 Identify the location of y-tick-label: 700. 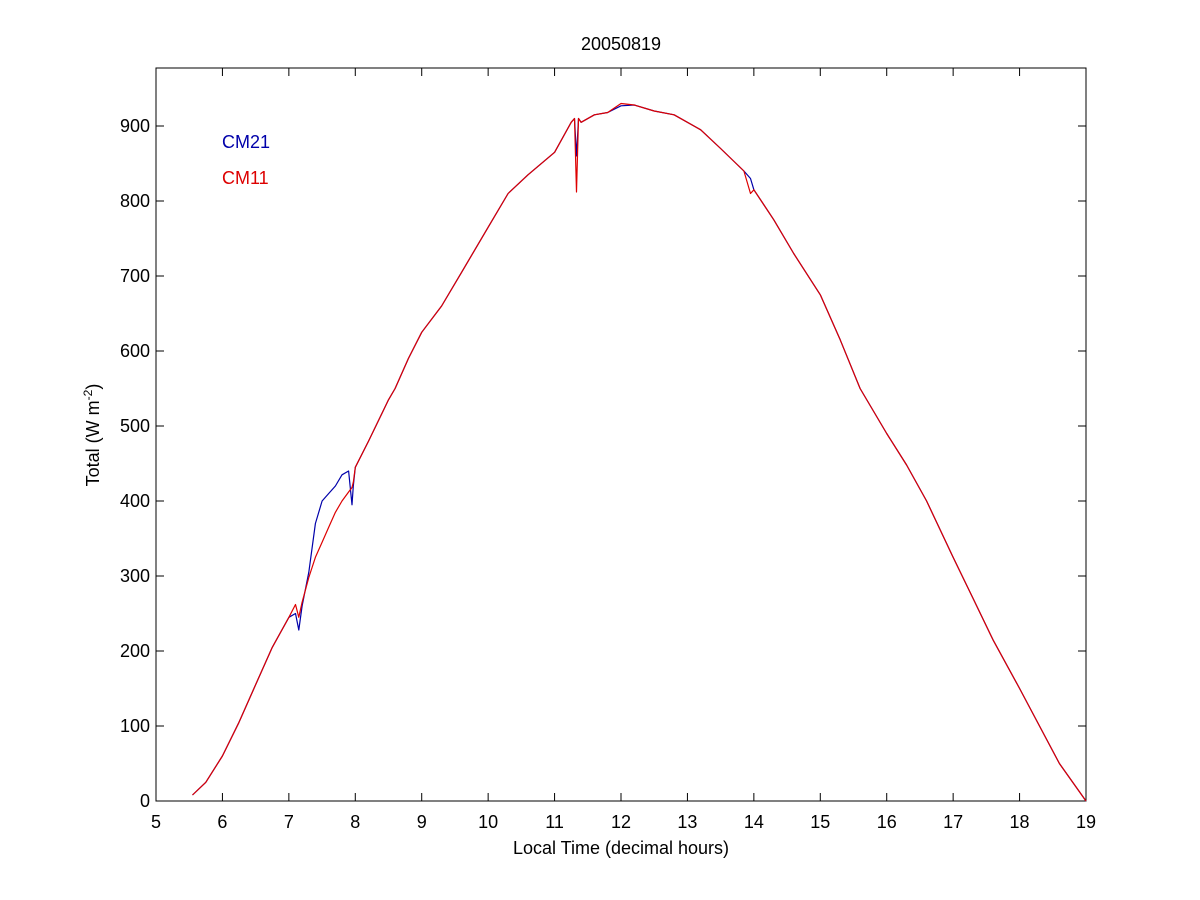
(135, 276).